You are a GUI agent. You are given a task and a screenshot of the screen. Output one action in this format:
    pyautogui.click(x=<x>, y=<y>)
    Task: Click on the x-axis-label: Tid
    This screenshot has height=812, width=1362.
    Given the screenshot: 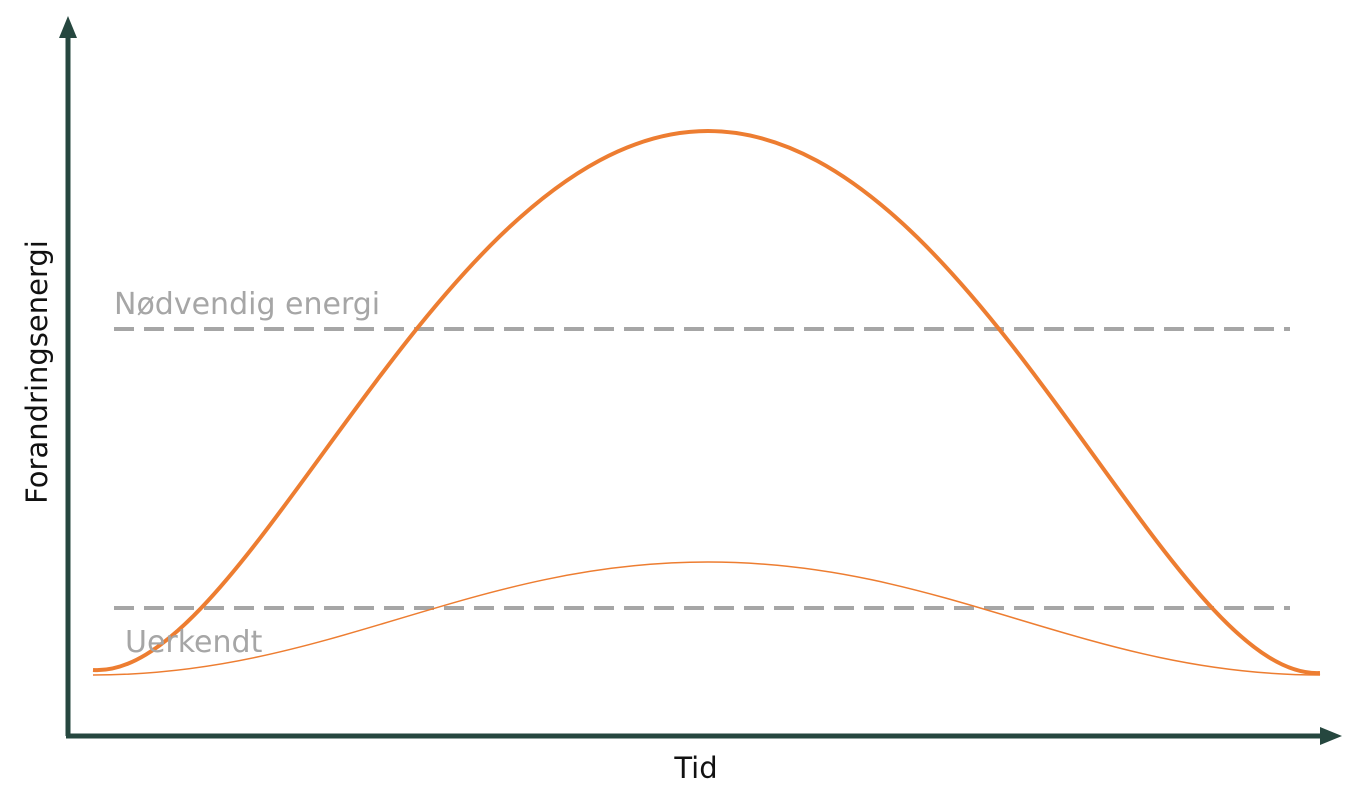 What is the action you would take?
    pyautogui.click(x=695, y=768)
    